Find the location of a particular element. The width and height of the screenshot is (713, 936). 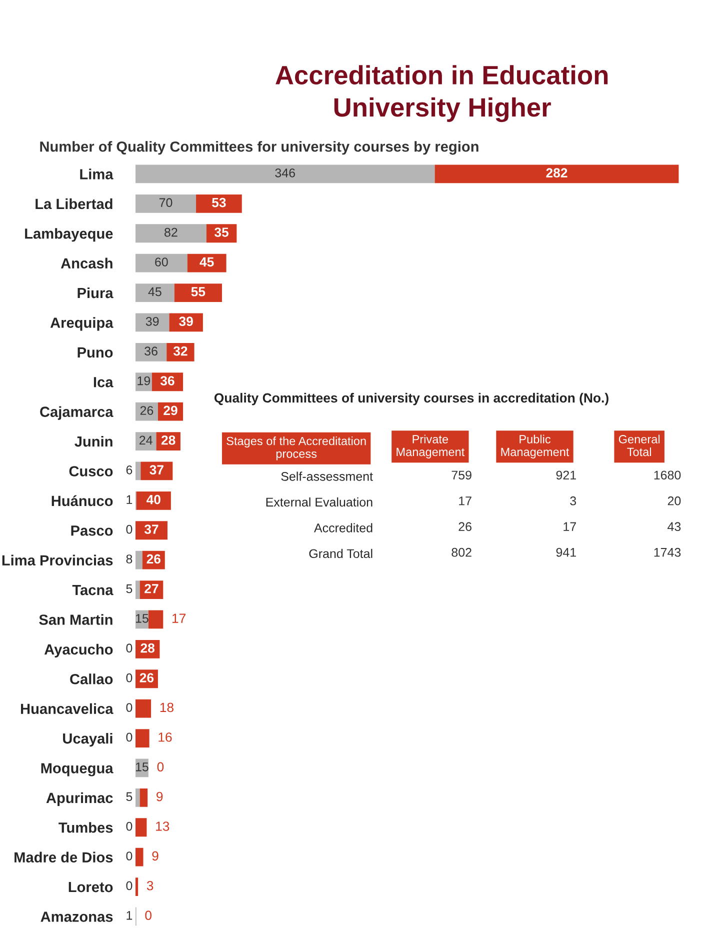

data-label: 19 is located at coordinates (144, 381).